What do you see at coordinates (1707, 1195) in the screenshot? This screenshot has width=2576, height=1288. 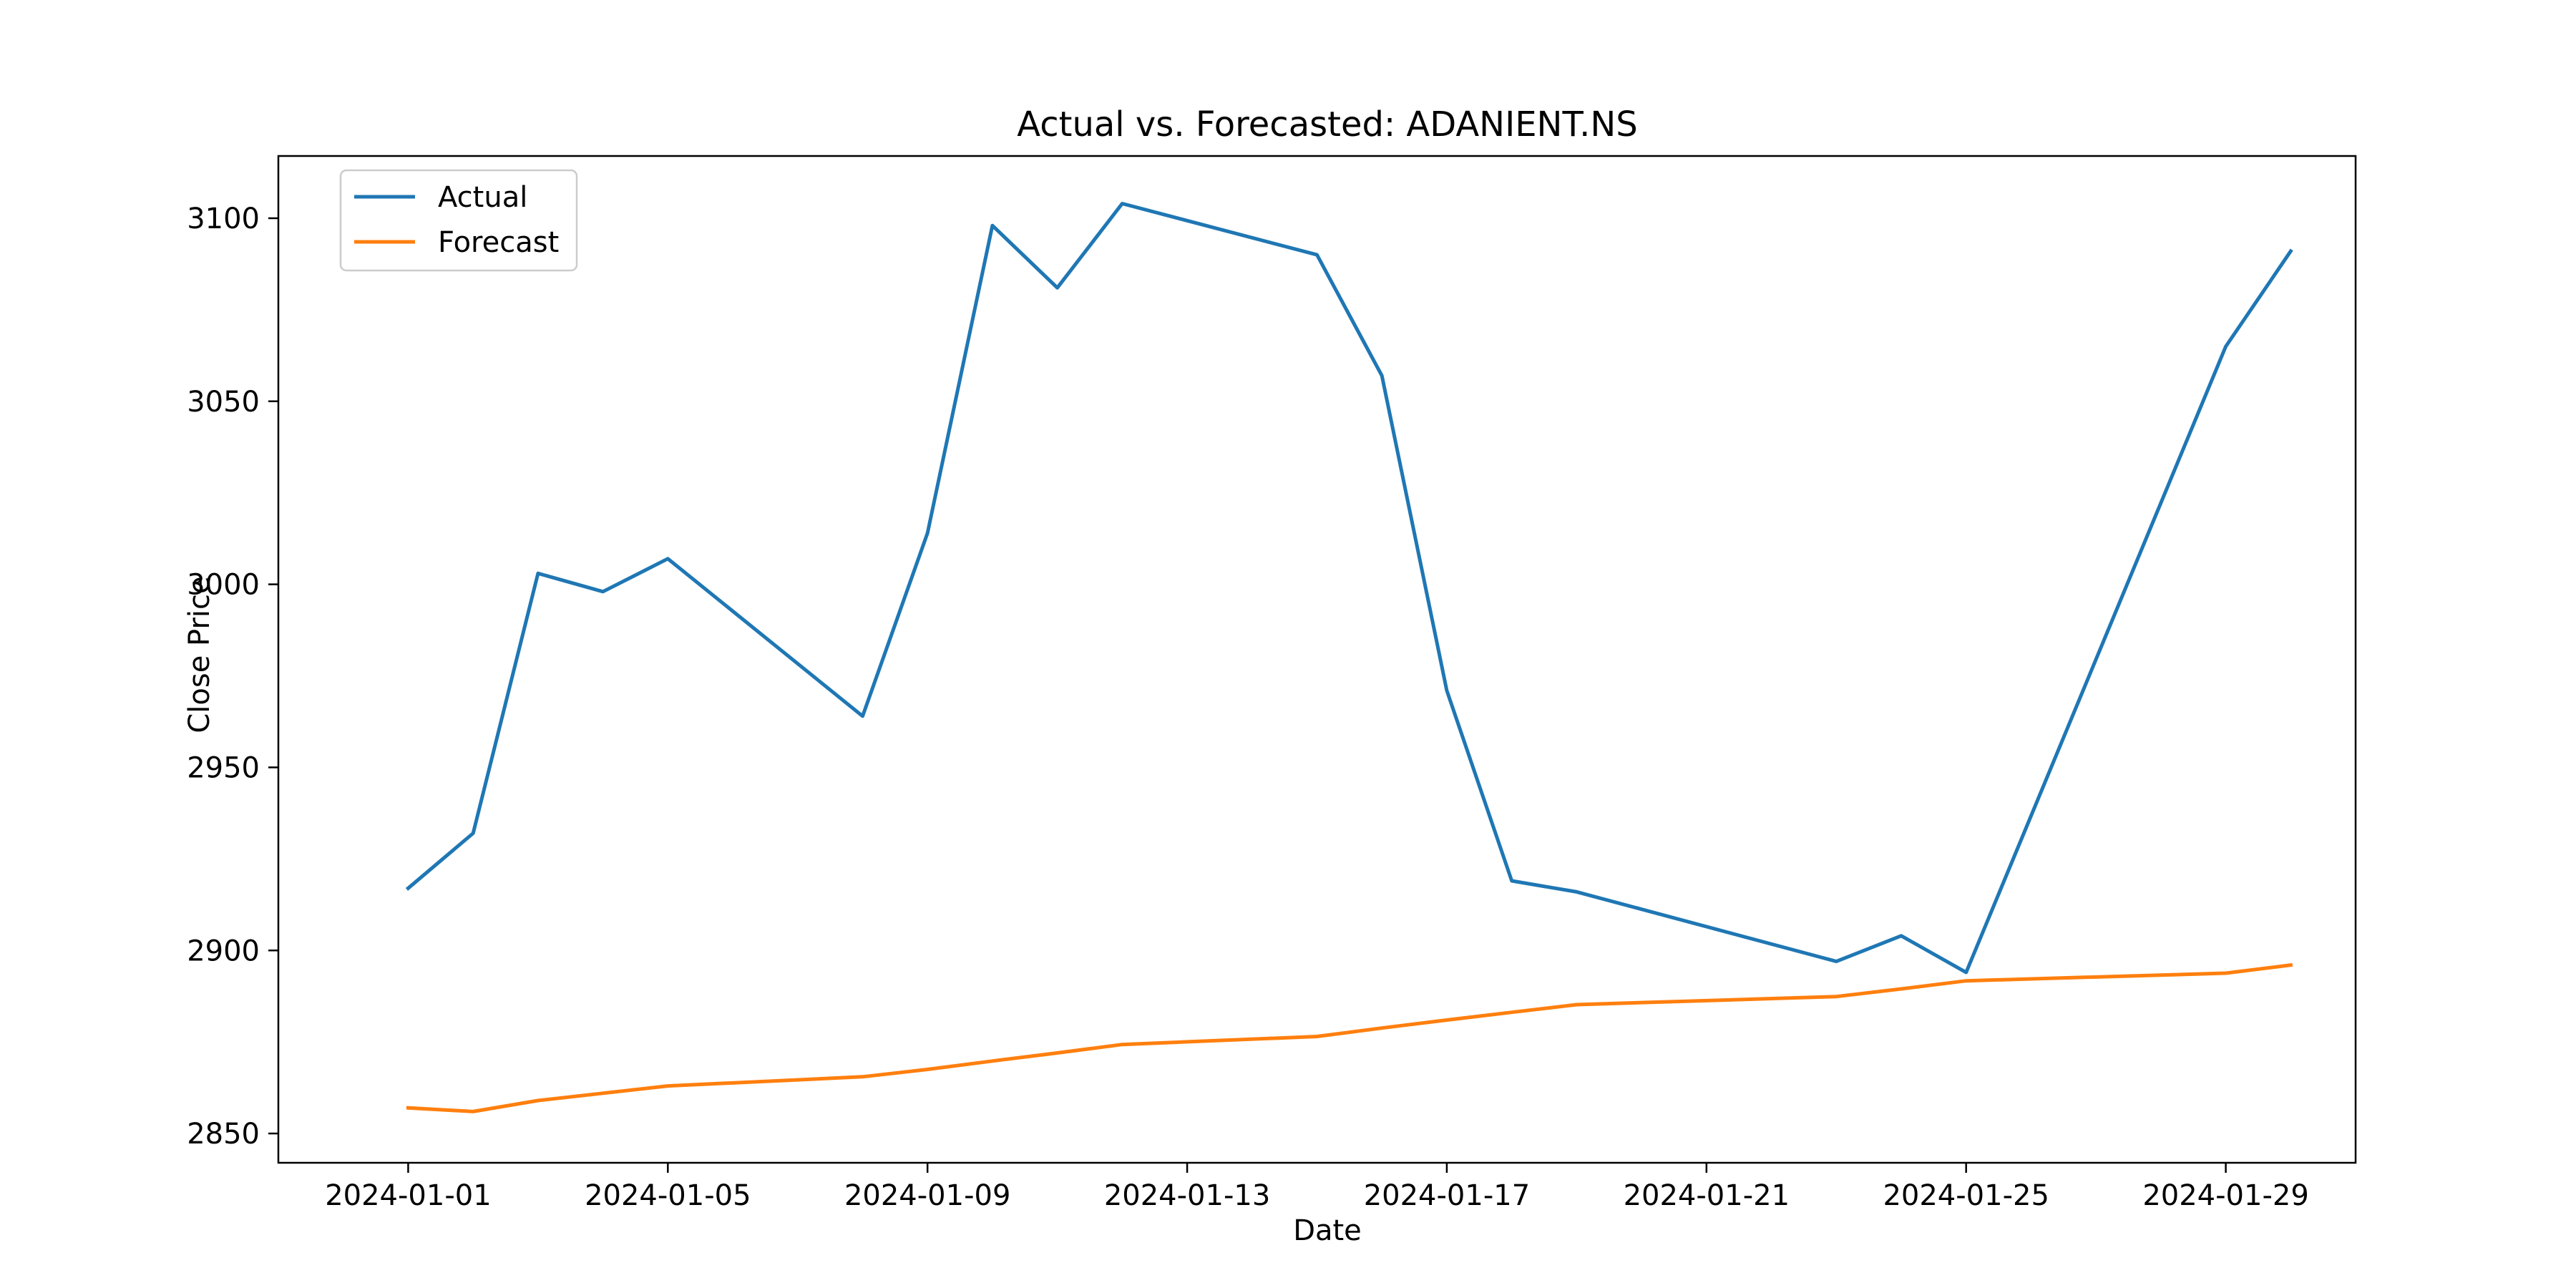 I see `x-tick-label: 2024-01-21` at bounding box center [1707, 1195].